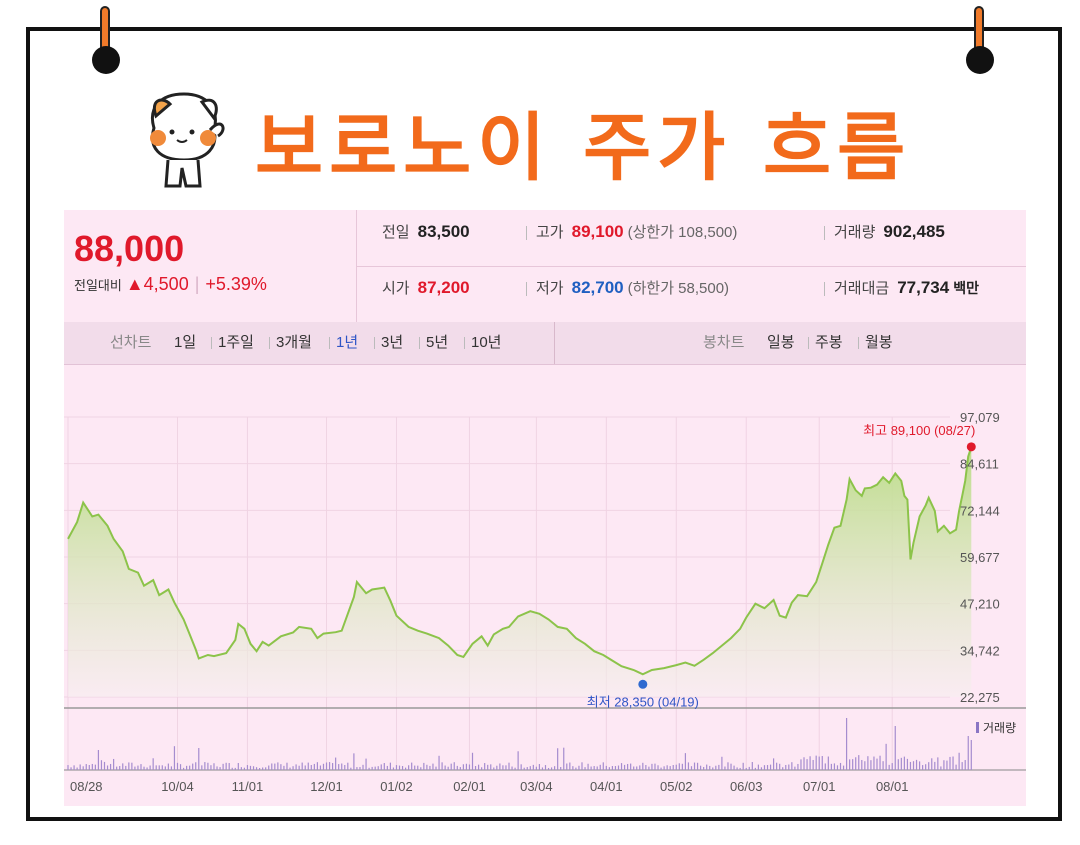  What do you see at coordinates (232, 343) in the screenshot?
I see `tab-1w: 1주일` at bounding box center [232, 343].